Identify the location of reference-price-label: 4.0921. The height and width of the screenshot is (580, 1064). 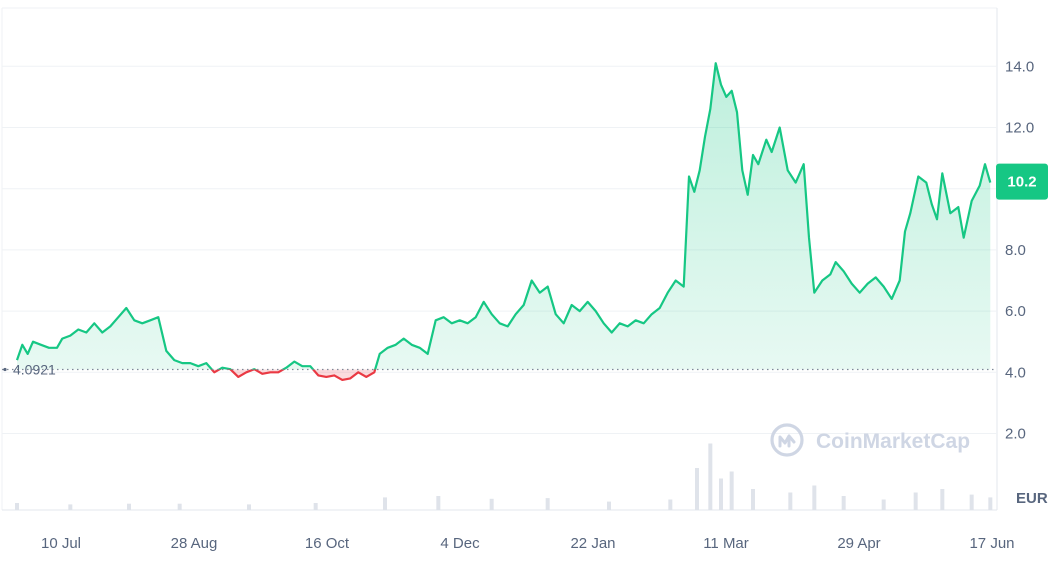
(34, 369).